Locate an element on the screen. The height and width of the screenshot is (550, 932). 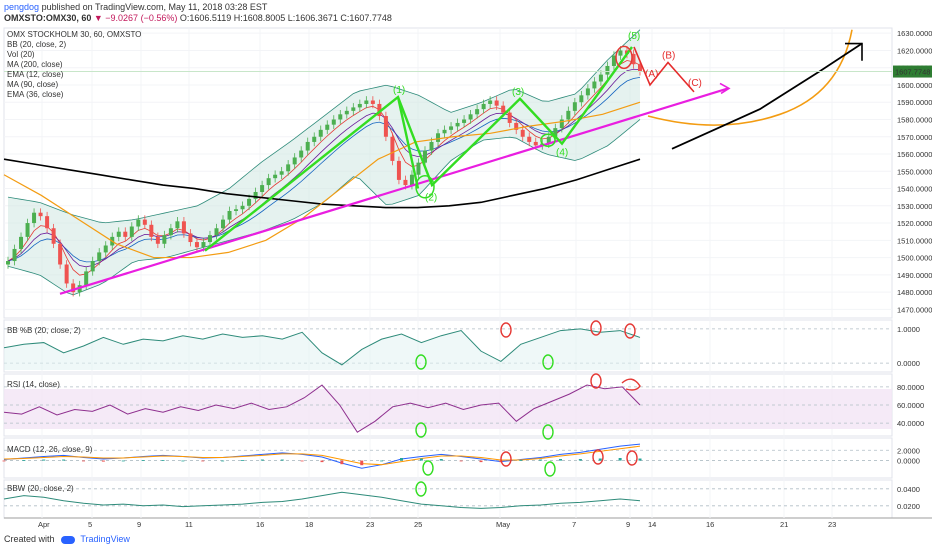
price-tick-label: 1550.0000 is located at coordinates (914, 171).